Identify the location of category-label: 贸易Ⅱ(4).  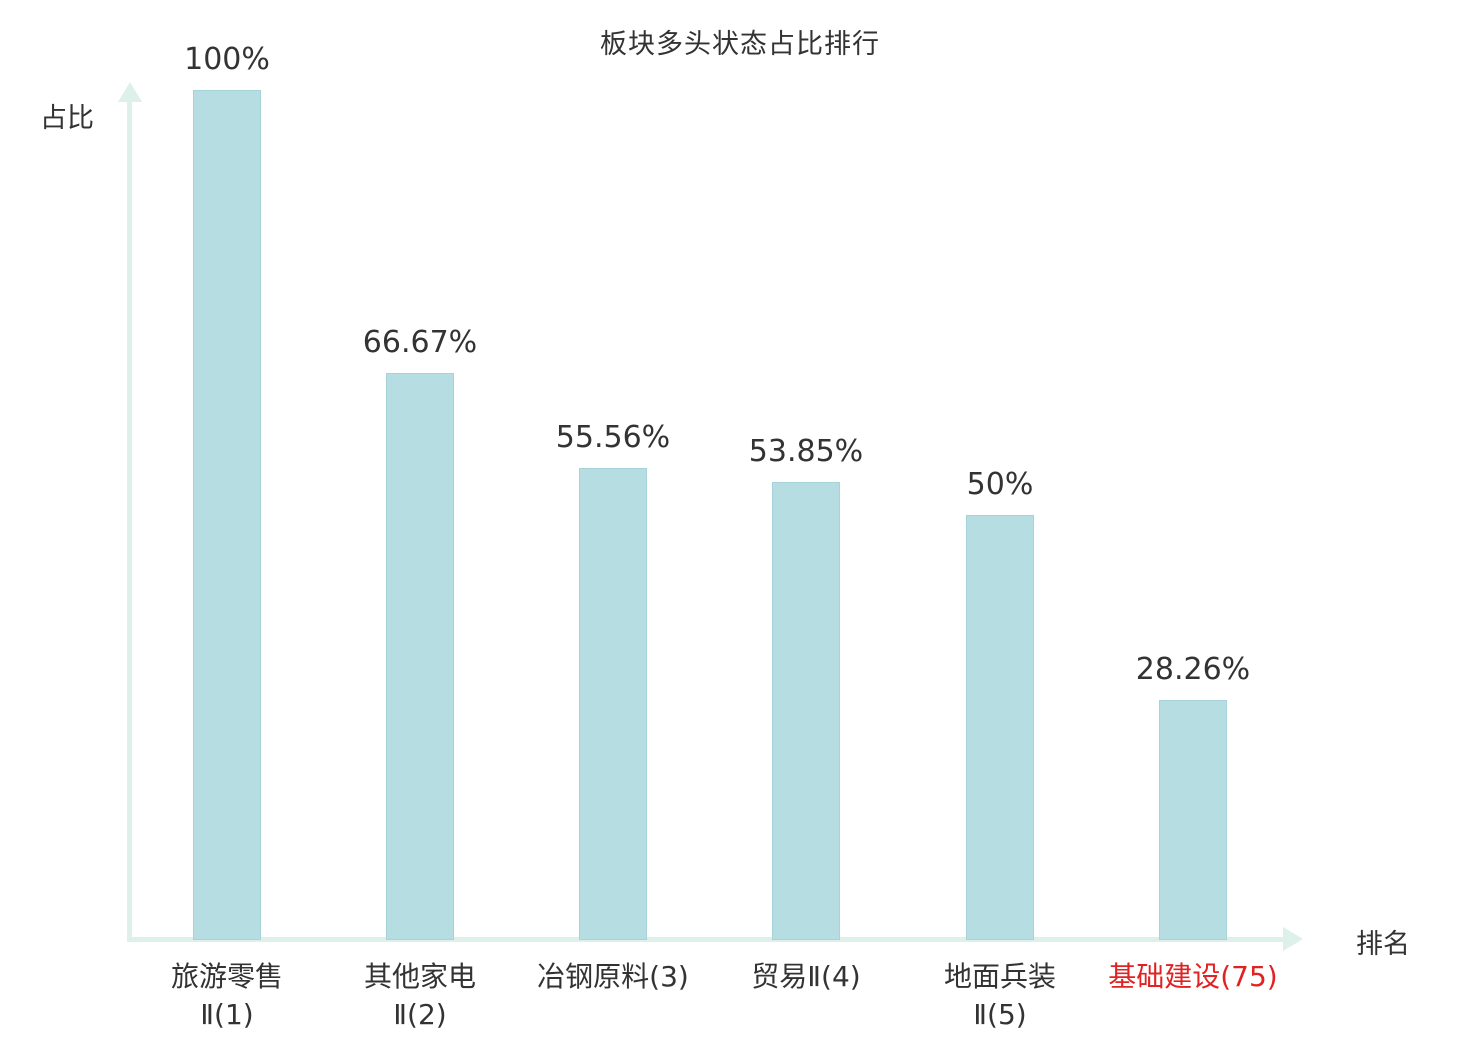
(806, 977).